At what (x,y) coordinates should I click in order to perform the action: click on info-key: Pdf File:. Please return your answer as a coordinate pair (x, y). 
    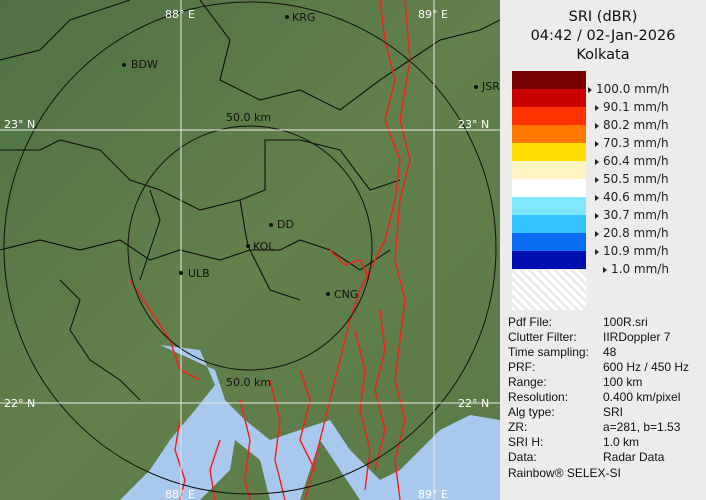
    Looking at the image, I should click on (530, 322).